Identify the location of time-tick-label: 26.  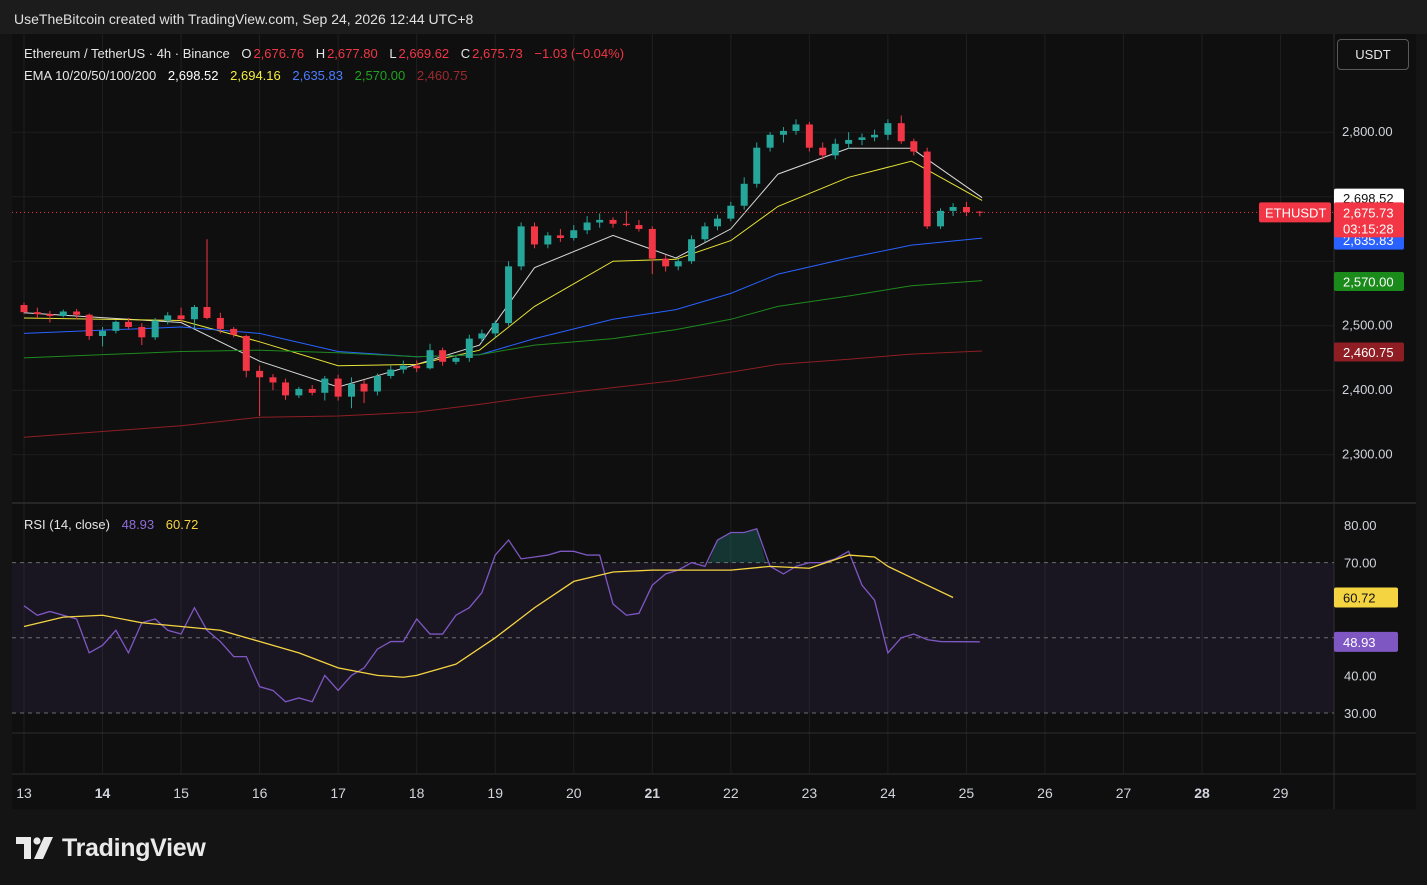
(1045, 793).